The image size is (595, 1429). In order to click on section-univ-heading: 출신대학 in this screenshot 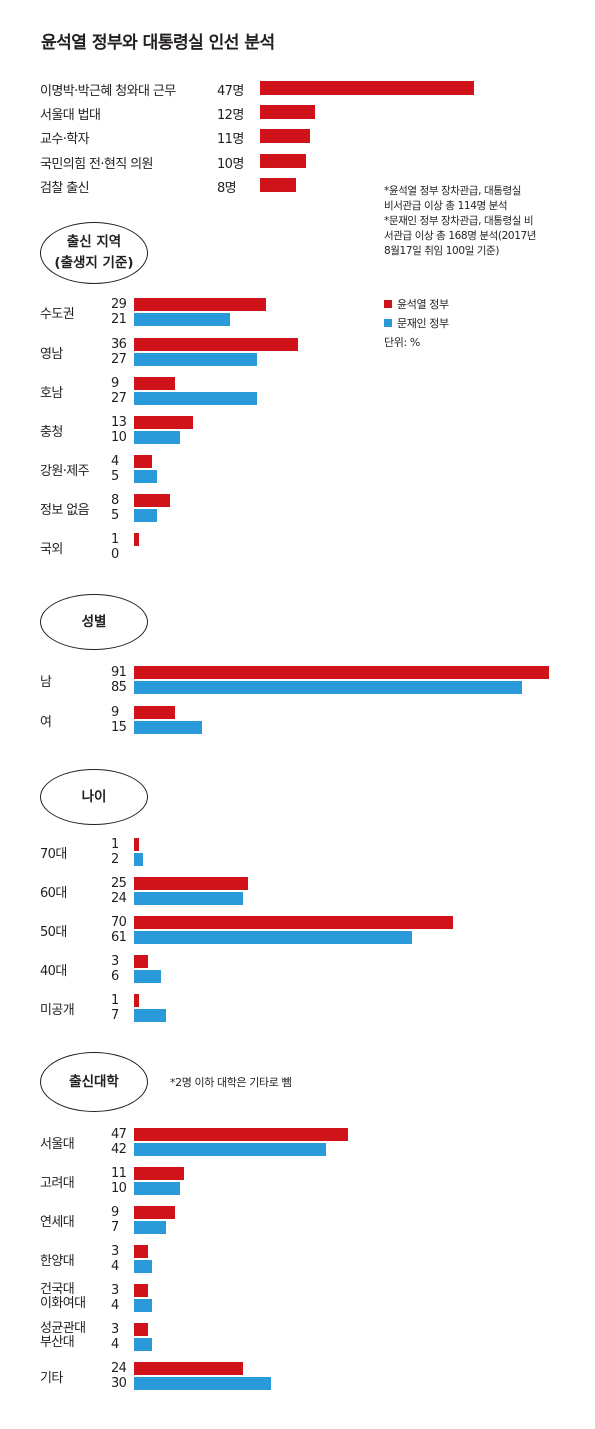, I will do `click(94, 1082)`.